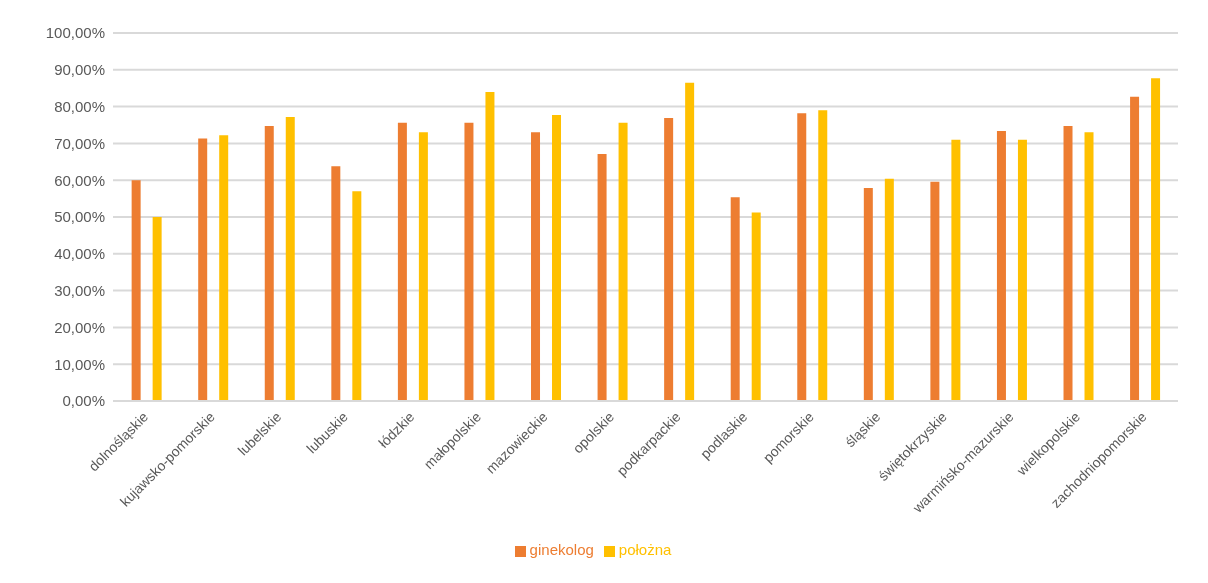 This screenshot has width=1208, height=583. Describe the element at coordinates (79, 327) in the screenshot. I see `y-tick-label: 20,00%` at that location.